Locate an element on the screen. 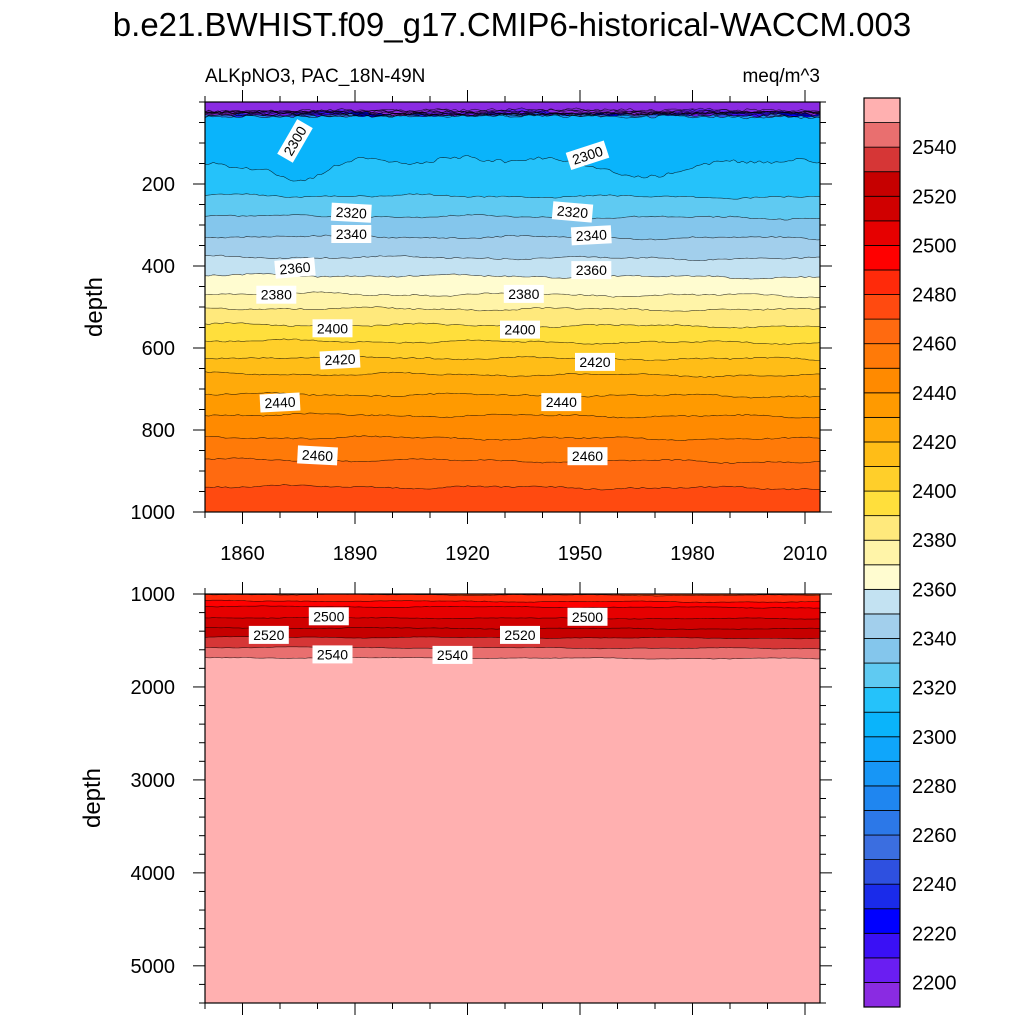 This screenshot has width=1024, height=1024. contour-label-text: 2400 is located at coordinates (519, 330).